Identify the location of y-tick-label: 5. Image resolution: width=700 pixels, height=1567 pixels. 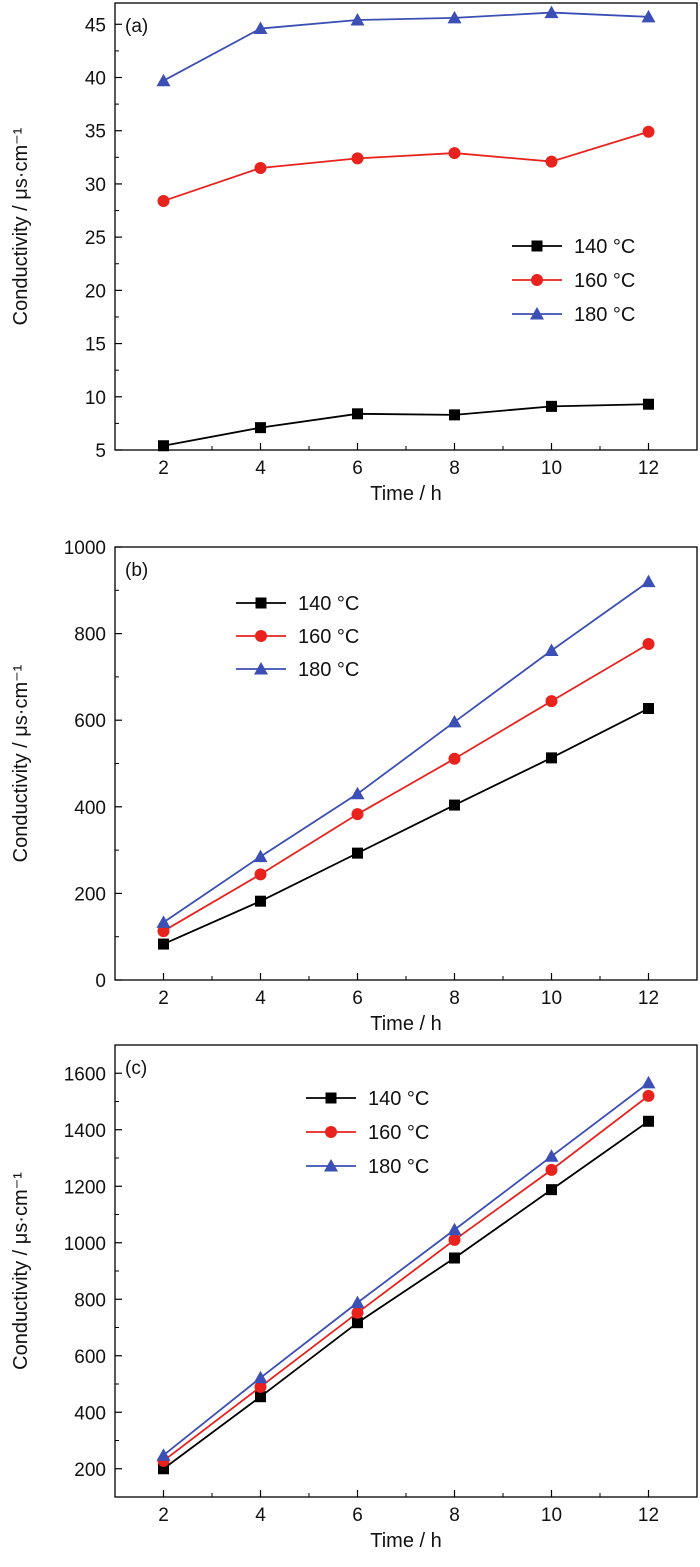
(100, 451).